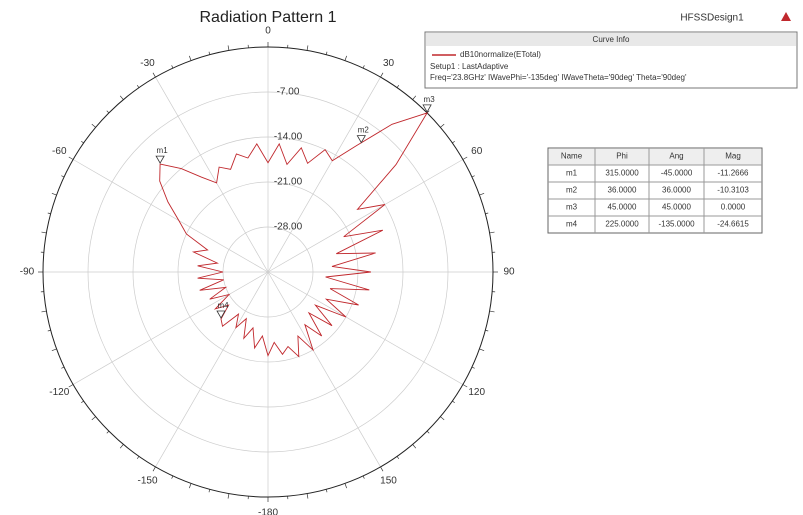 Image resolution: width=803 pixels, height=515 pixels. Describe the element at coordinates (677, 173) in the screenshot. I see `table-cell: -45.0000` at that location.